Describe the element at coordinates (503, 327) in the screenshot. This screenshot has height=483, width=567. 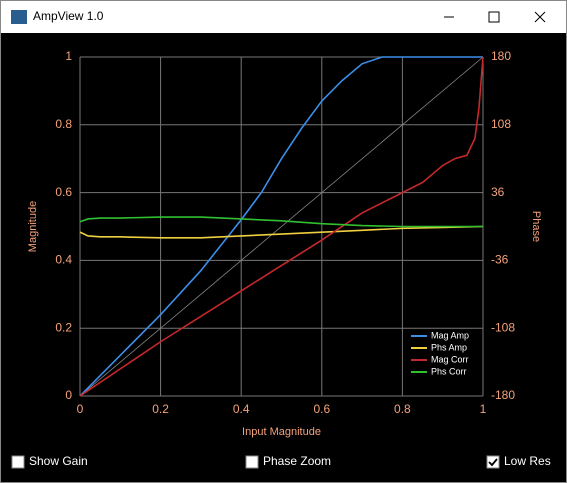
I see `y2-tick-label: -108` at that location.